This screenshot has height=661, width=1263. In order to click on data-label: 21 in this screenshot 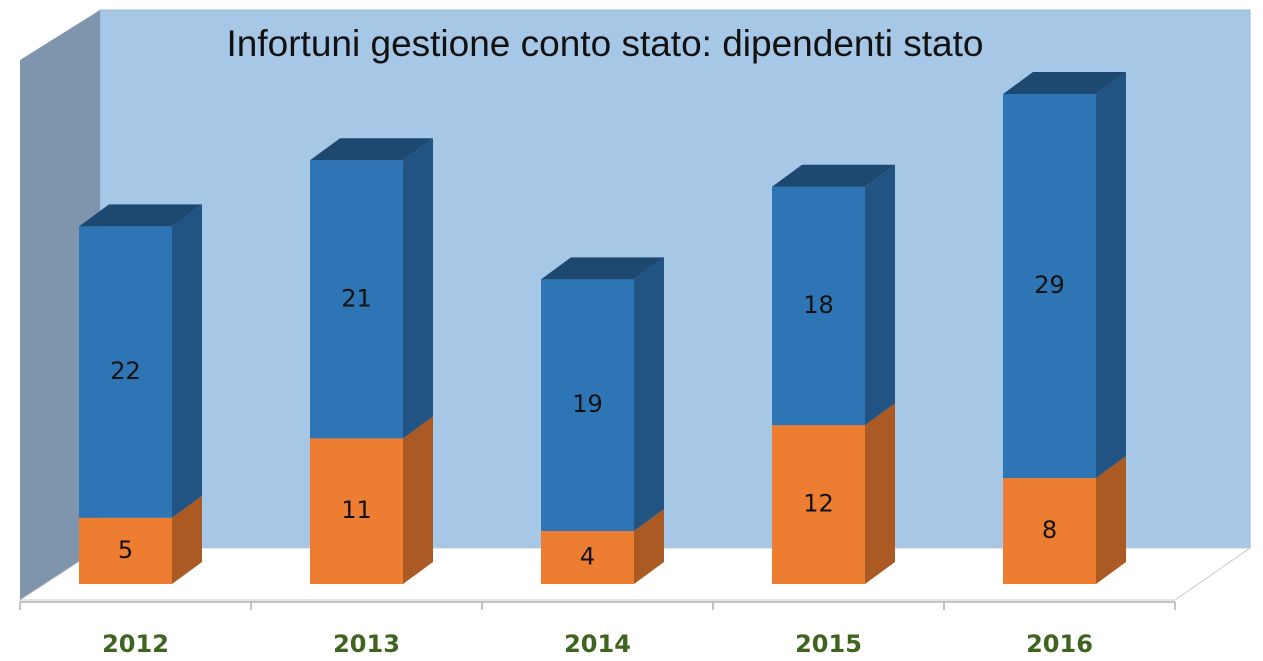, I will do `click(356, 298)`.